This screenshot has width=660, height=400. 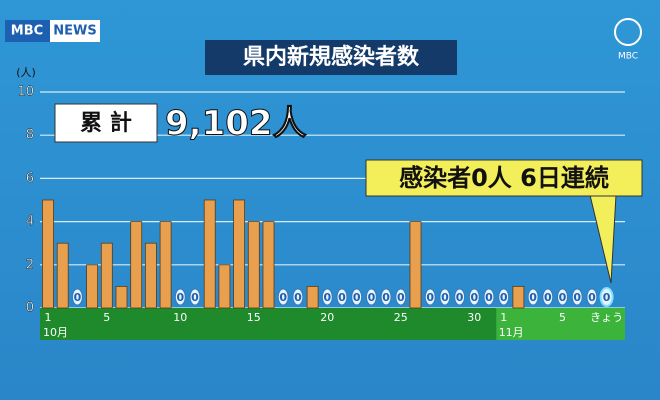 I want to click on callout: 感染者0人 6日連続, so click(x=504, y=178).